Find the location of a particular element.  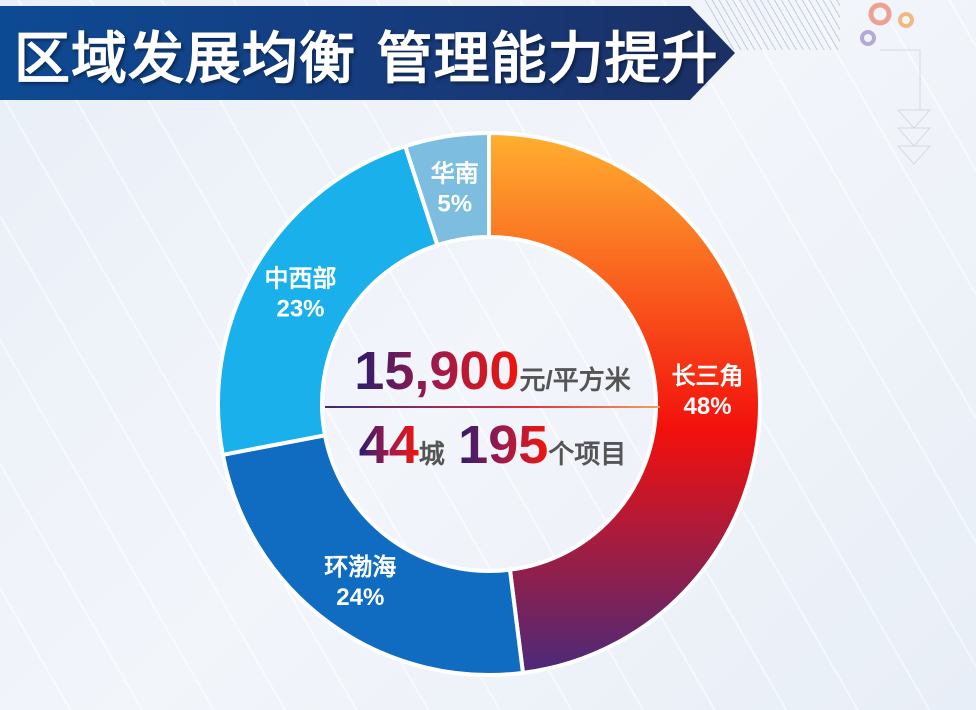

gear-icon is located at coordinates (896, 83).